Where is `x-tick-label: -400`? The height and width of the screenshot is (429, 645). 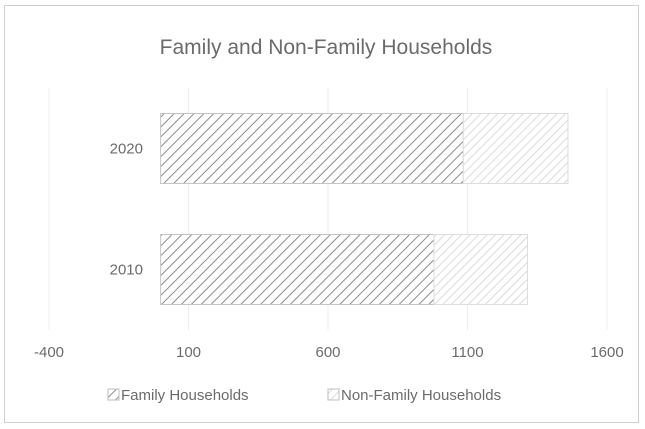 x-tick-label: -400 is located at coordinates (49, 352).